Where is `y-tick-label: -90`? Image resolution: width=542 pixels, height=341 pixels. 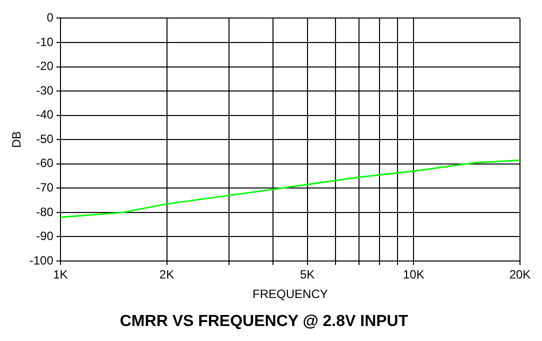
y-tick-label: -90 is located at coordinates (45, 236).